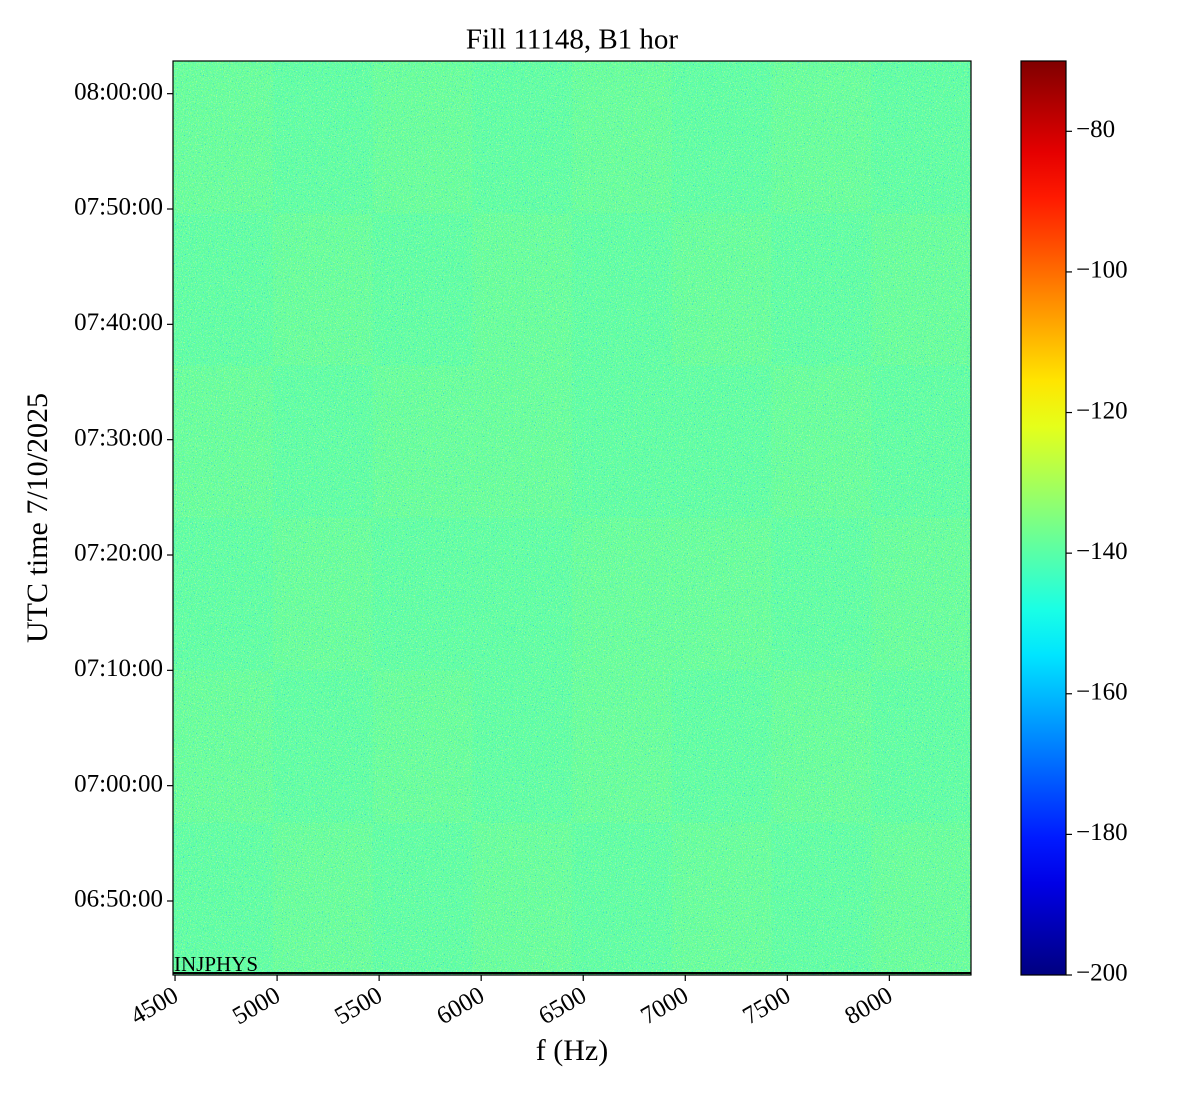 The height and width of the screenshot is (1100, 1200). Describe the element at coordinates (562, 1006) in the screenshot. I see `x-tick-label: 6500` at that location.